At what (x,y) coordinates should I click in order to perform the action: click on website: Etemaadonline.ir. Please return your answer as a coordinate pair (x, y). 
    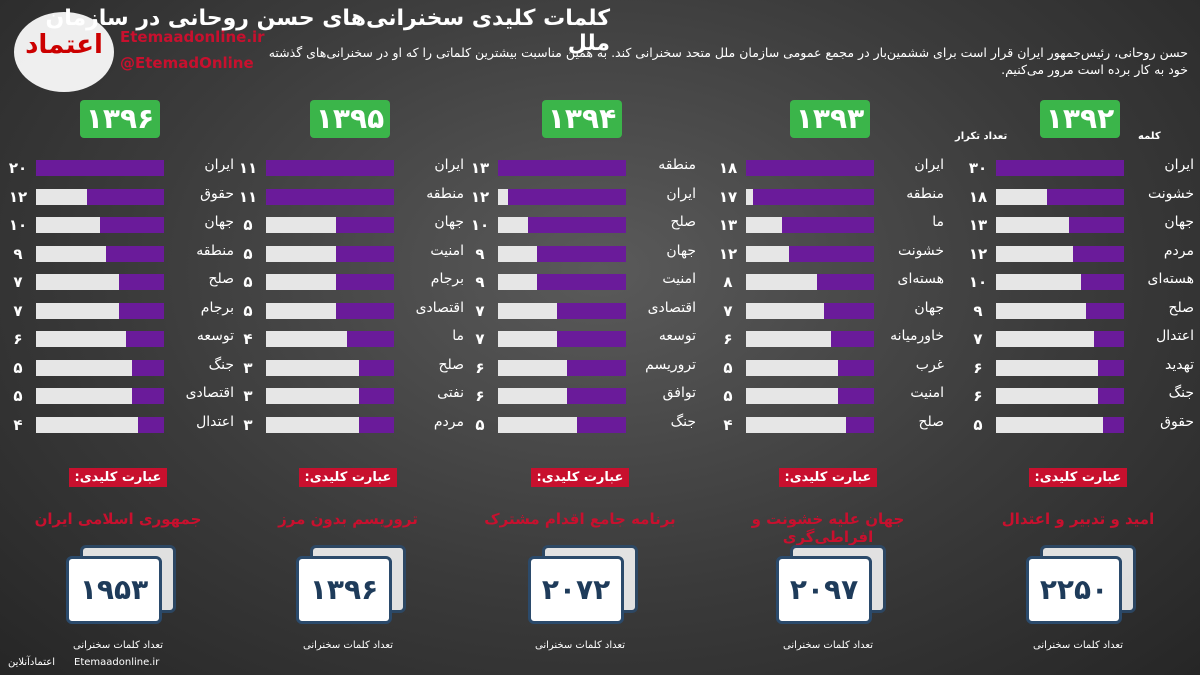
    Looking at the image, I should click on (192, 37).